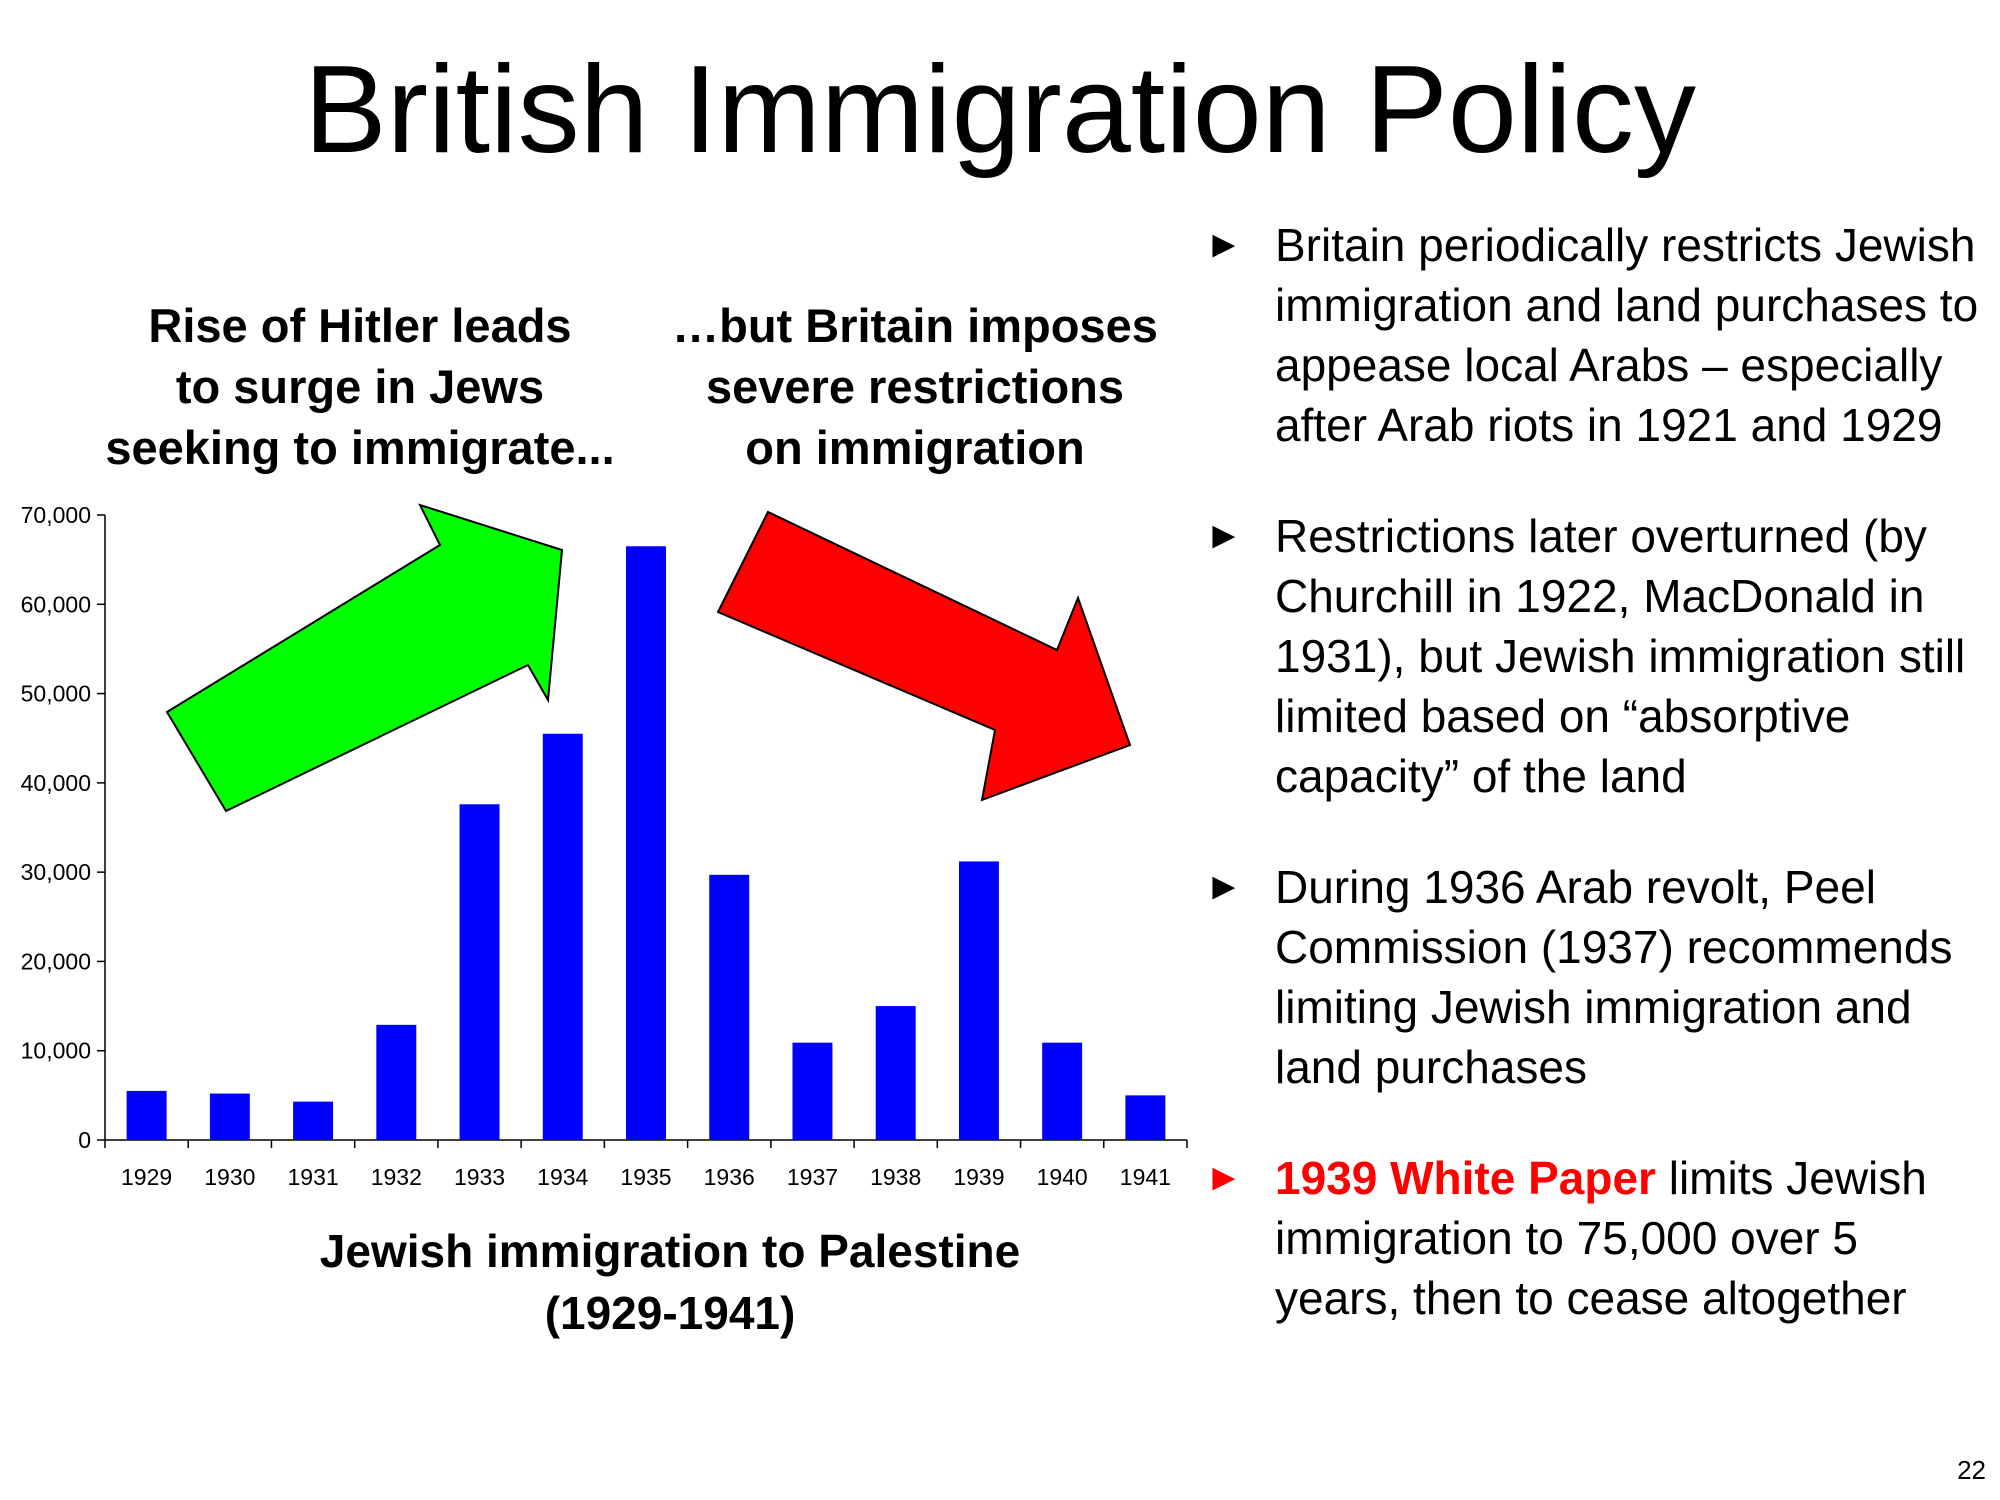  Describe the element at coordinates (924, 656) in the screenshot. I see `red-down-arrow` at that location.